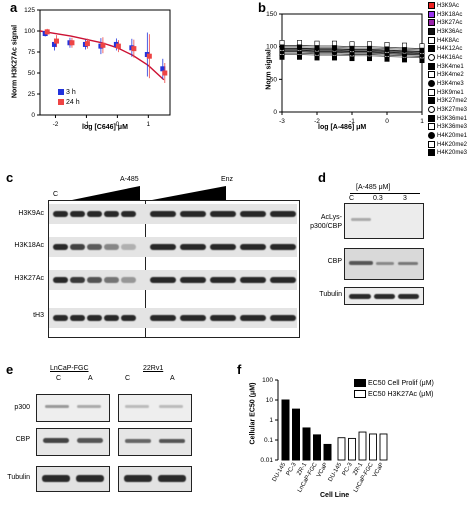  What do you see at coordinates (401, 394) in the screenshot?
I see `legend-label: EC50 H3K27Ac (μM)` at bounding box center [401, 394].